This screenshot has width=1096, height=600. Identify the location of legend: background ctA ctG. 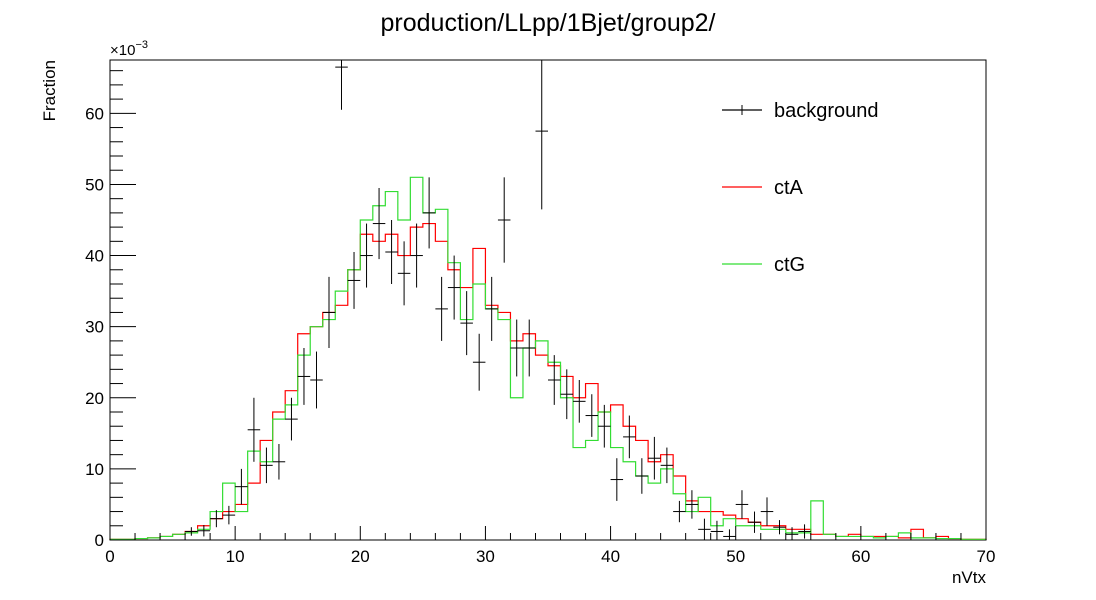
(800, 188).